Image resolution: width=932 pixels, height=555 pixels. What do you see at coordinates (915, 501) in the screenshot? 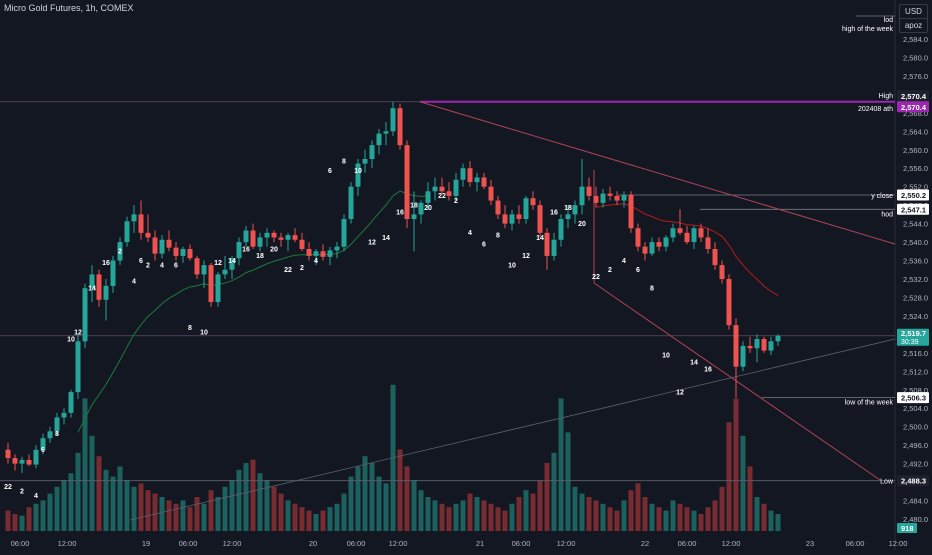
I see `y-tick-label: 2,484.0` at bounding box center [915, 501].